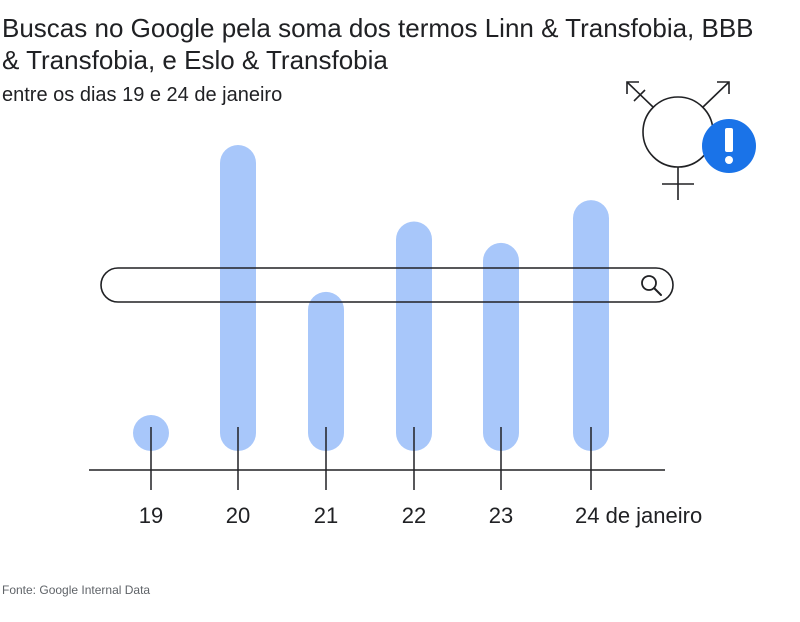 This screenshot has height=622, width=800. I want to click on search-bar-outline, so click(387, 285).